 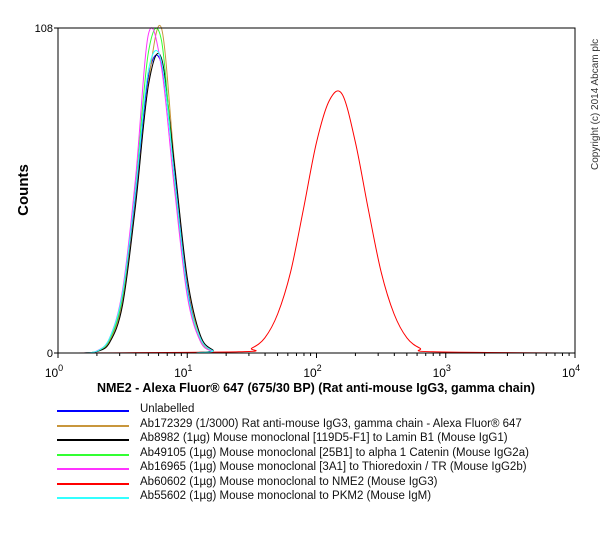 I want to click on x-tick-label: 10³, so click(x=442, y=371).